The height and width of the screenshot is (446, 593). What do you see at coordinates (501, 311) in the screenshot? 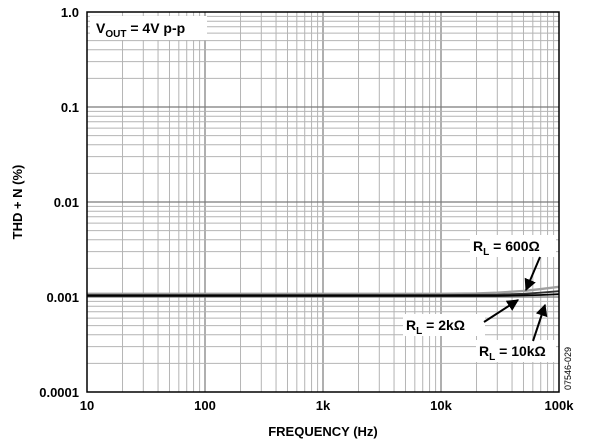
I see `arrow-2k` at bounding box center [501, 311].